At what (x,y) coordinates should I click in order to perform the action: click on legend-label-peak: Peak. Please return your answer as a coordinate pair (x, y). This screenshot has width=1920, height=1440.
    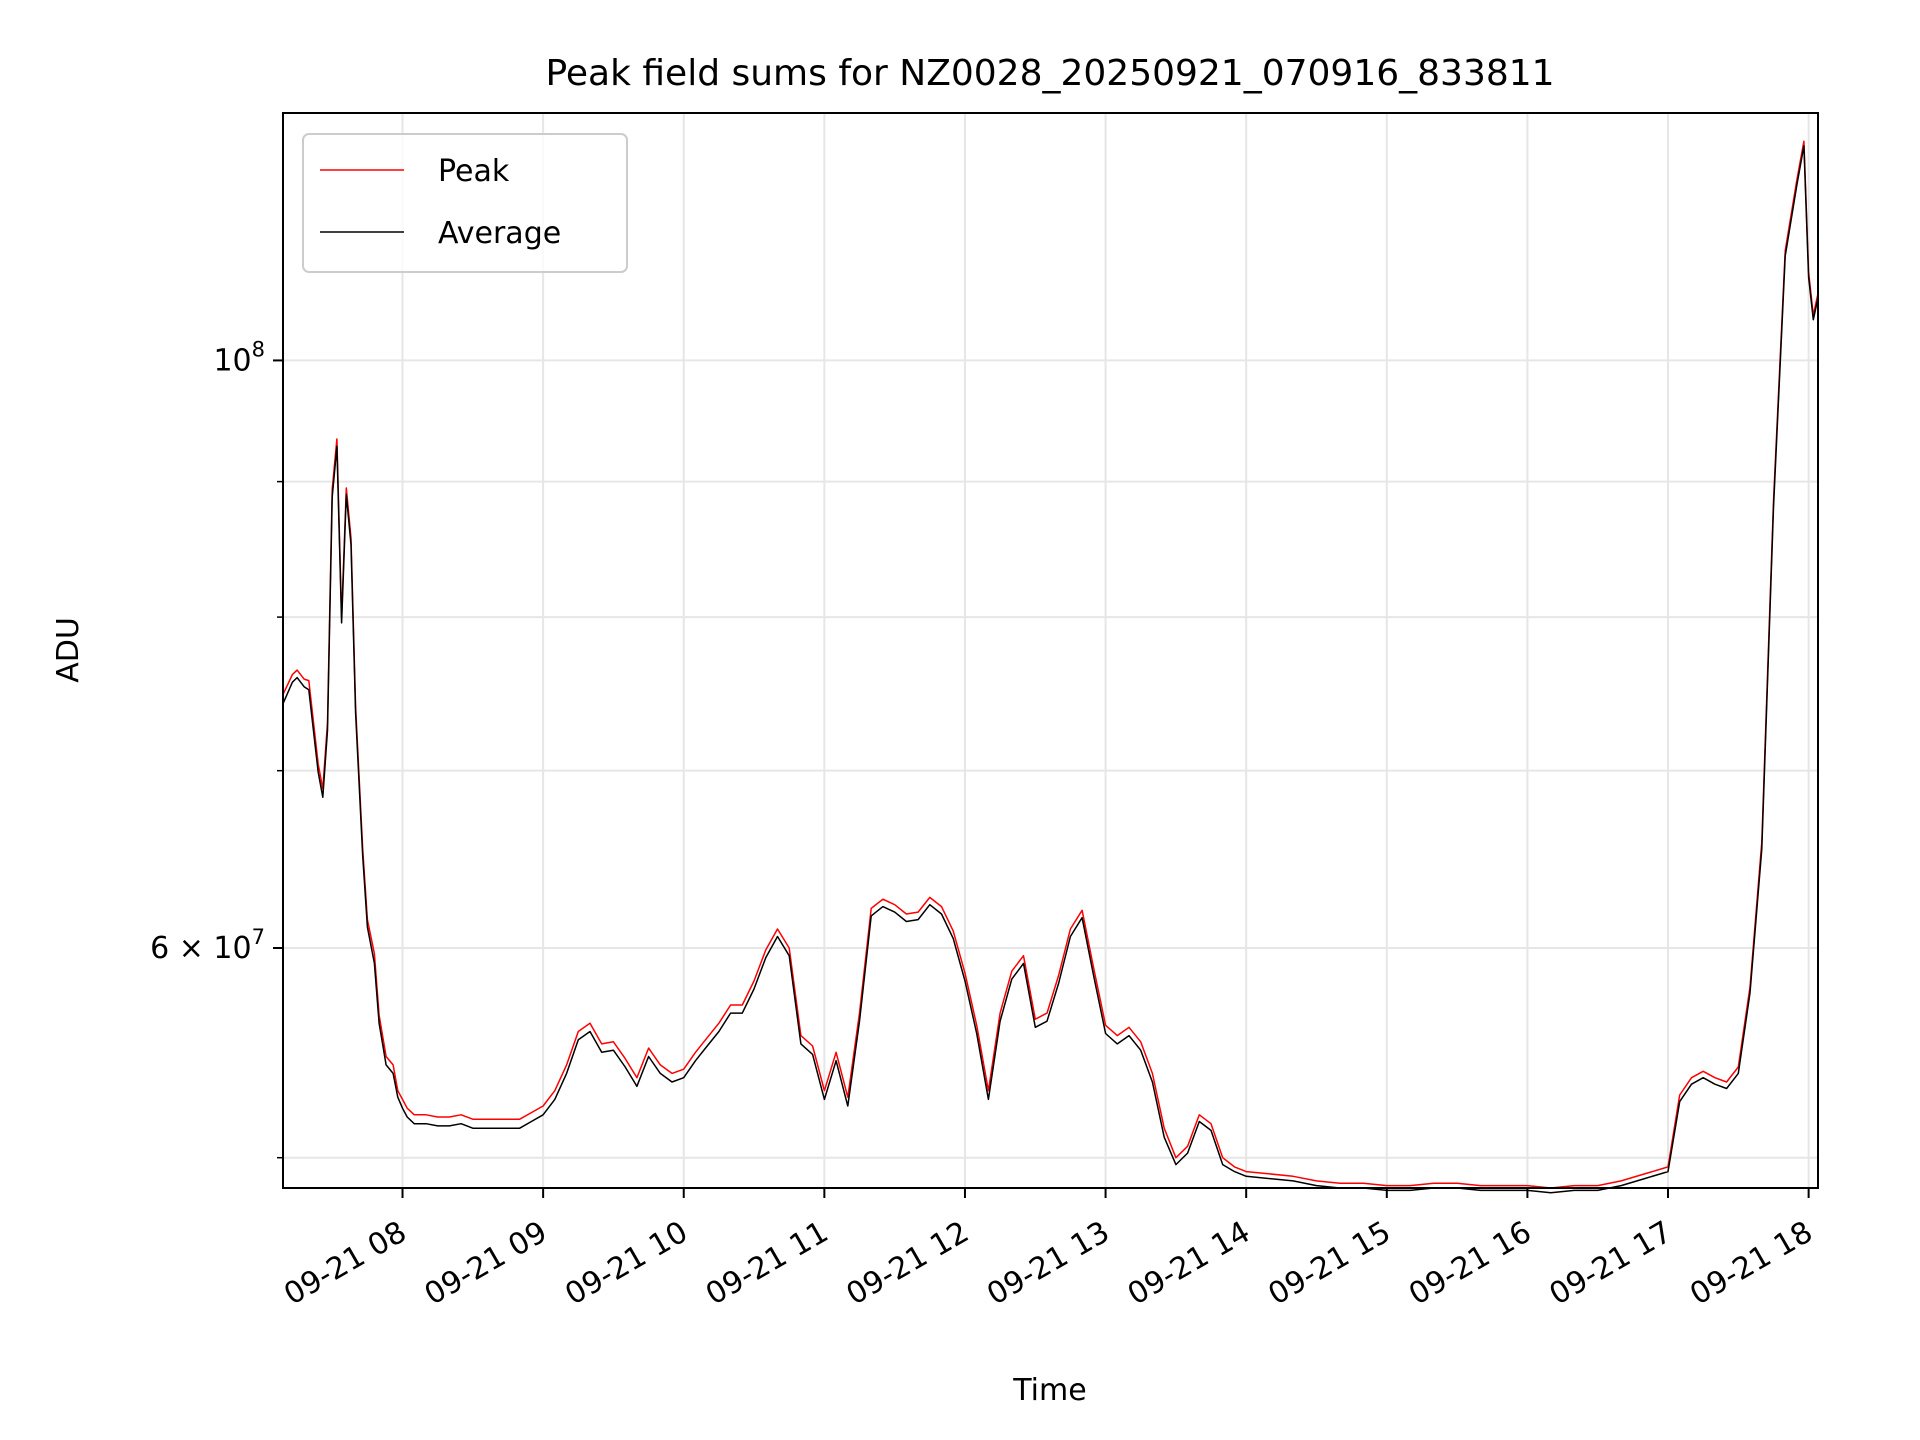
    Looking at the image, I should click on (474, 171).